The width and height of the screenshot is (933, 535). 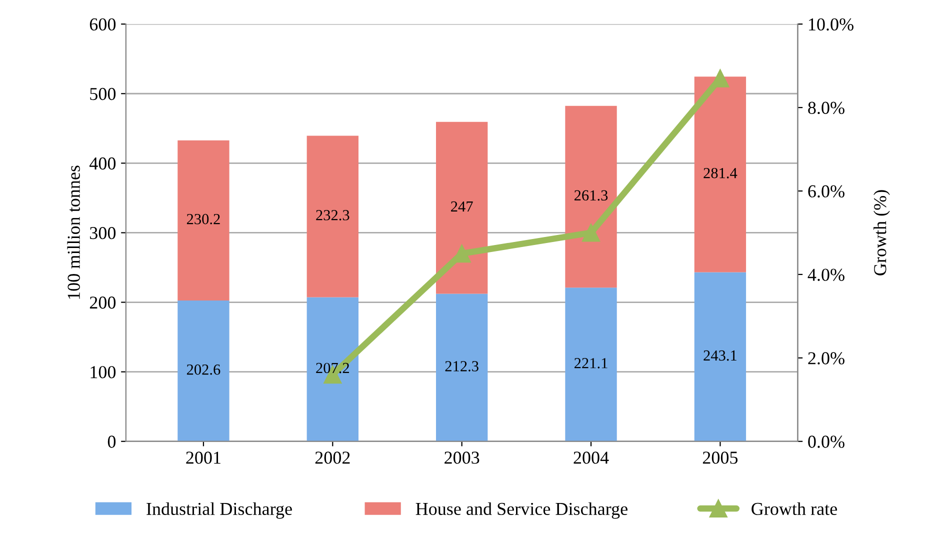 What do you see at coordinates (826, 191) in the screenshot?
I see `y2-tick-label: 6.0%` at bounding box center [826, 191].